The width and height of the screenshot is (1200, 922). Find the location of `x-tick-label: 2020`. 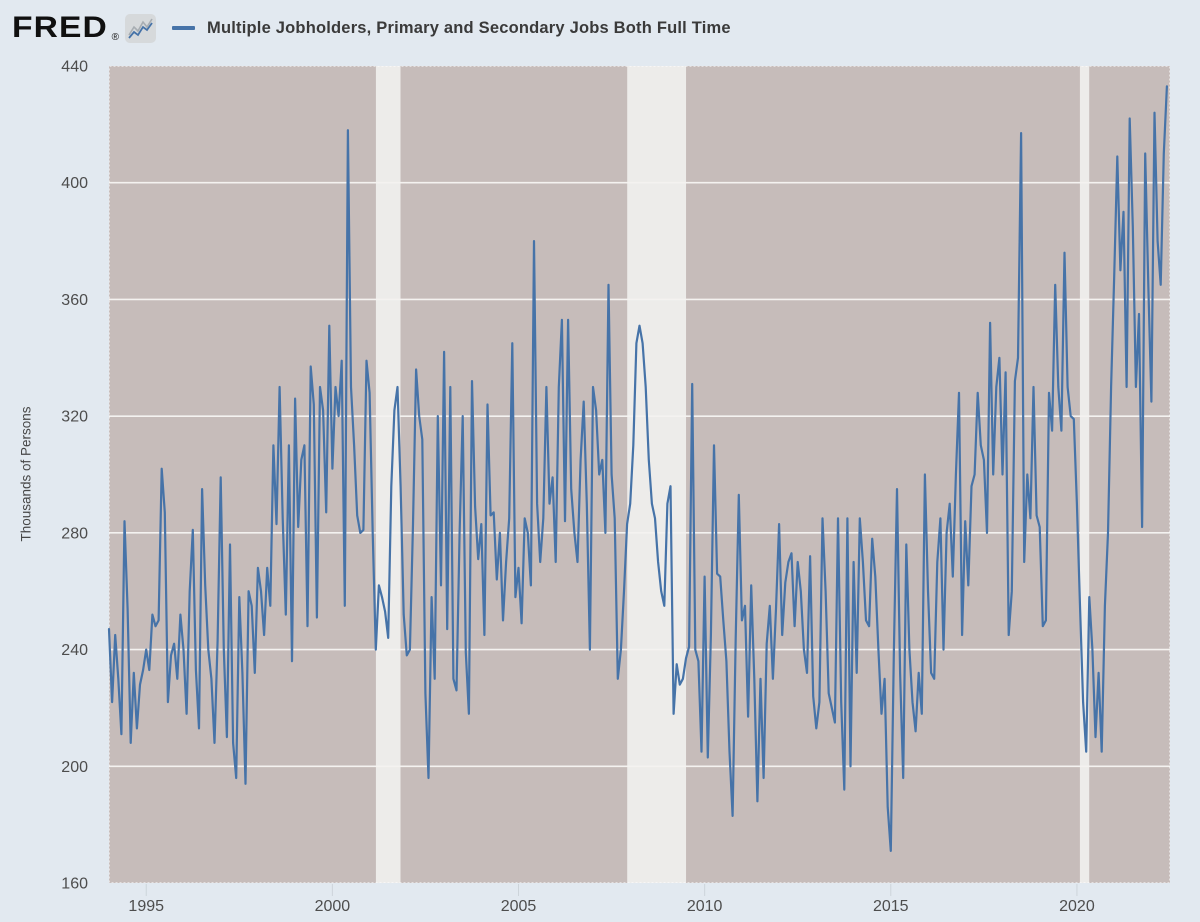

x-tick-label: 2020 is located at coordinates (1077, 906).